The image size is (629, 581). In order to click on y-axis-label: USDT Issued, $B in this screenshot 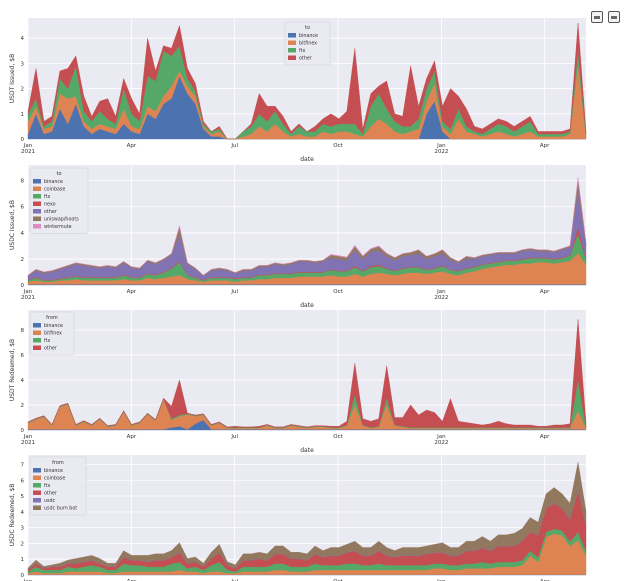, I will do `click(12, 78)`.